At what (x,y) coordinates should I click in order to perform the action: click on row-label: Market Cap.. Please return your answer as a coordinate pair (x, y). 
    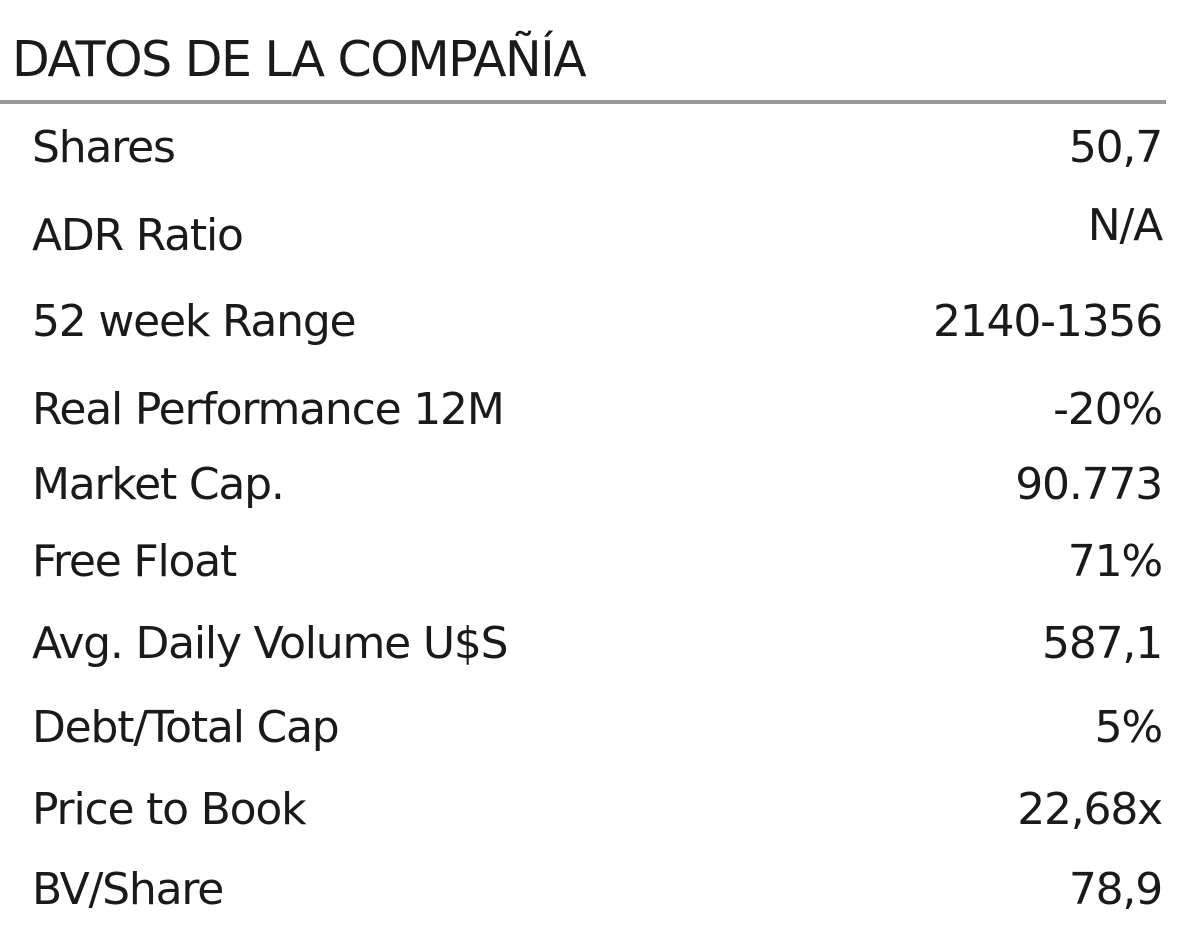
    Looking at the image, I should click on (158, 484).